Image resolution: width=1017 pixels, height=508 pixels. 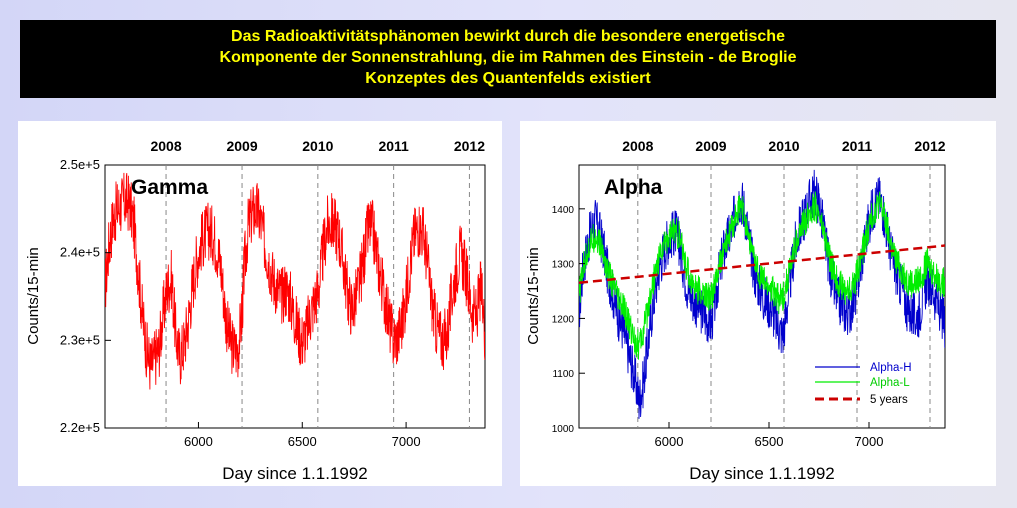 What do you see at coordinates (762, 264) in the screenshot?
I see `series-5-years` at bounding box center [762, 264].